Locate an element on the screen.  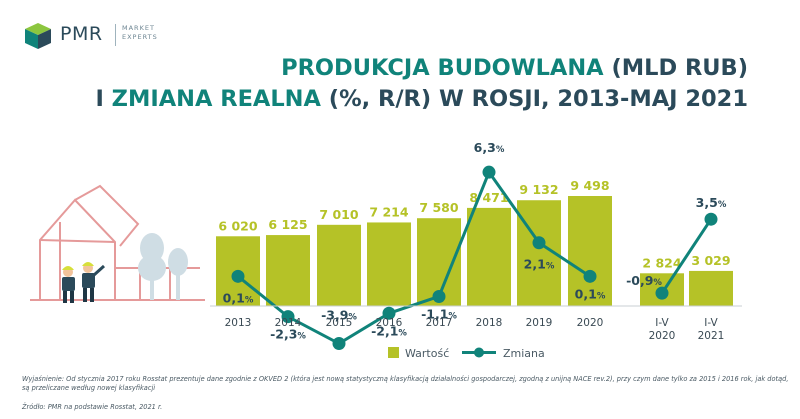
pmr-logo: PMR MARKET EXPERTS is located at coordinates (102, 36).